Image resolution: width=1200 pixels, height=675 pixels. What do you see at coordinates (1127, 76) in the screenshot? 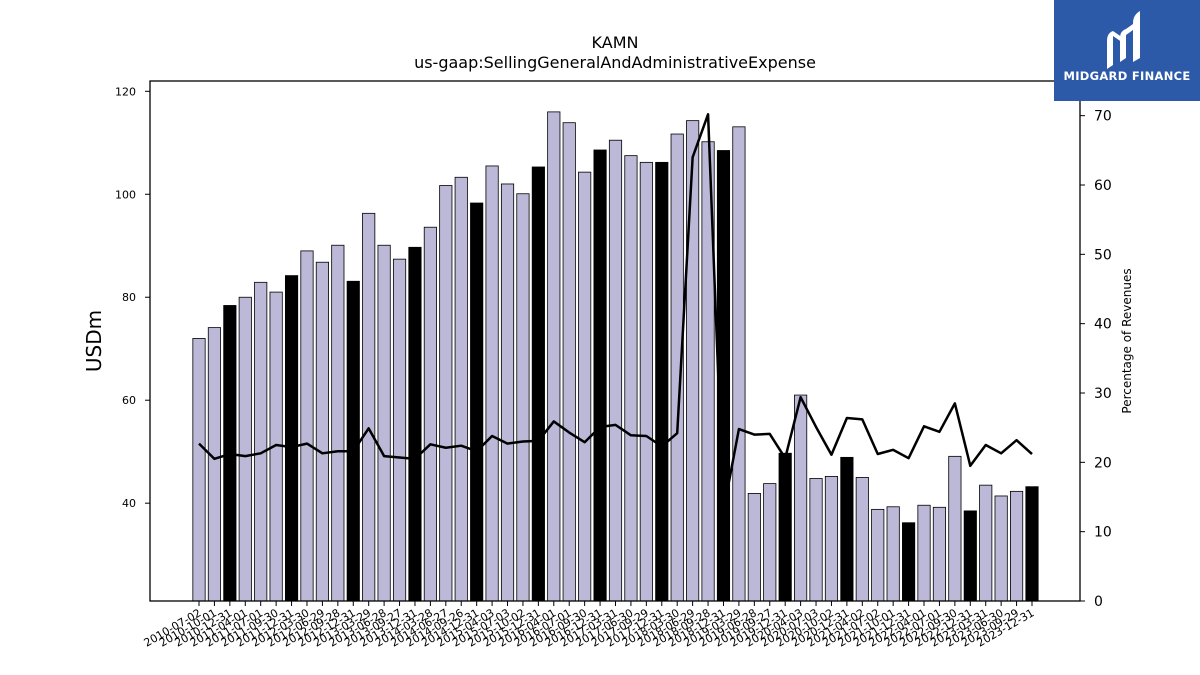
I see `logo-text: MIDGARD FINANCE` at bounding box center [1127, 76].